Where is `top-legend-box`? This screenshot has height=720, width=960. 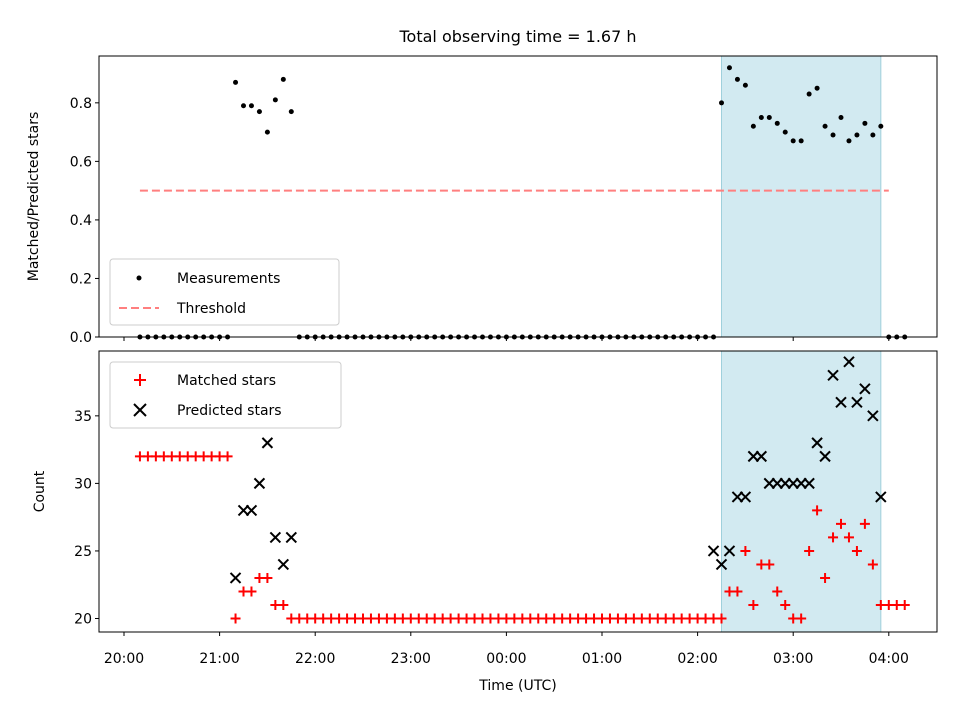 top-legend-box is located at coordinates (224, 292).